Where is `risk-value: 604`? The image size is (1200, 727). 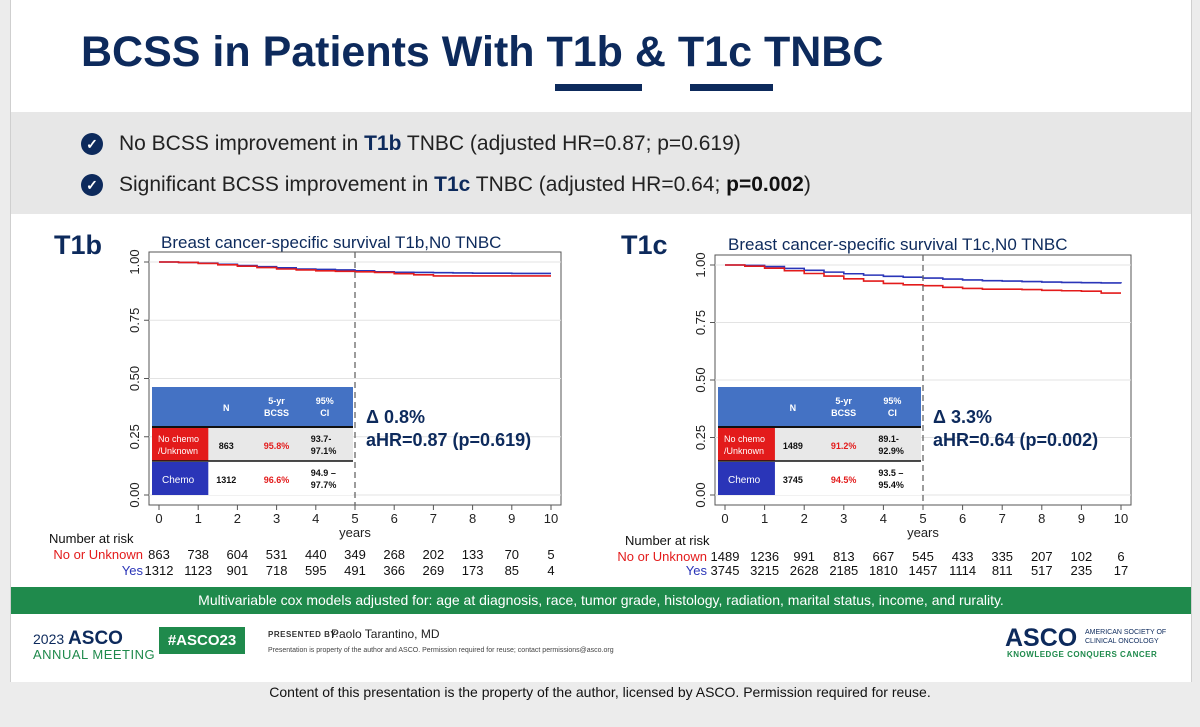
risk-value: 604 is located at coordinates (238, 554).